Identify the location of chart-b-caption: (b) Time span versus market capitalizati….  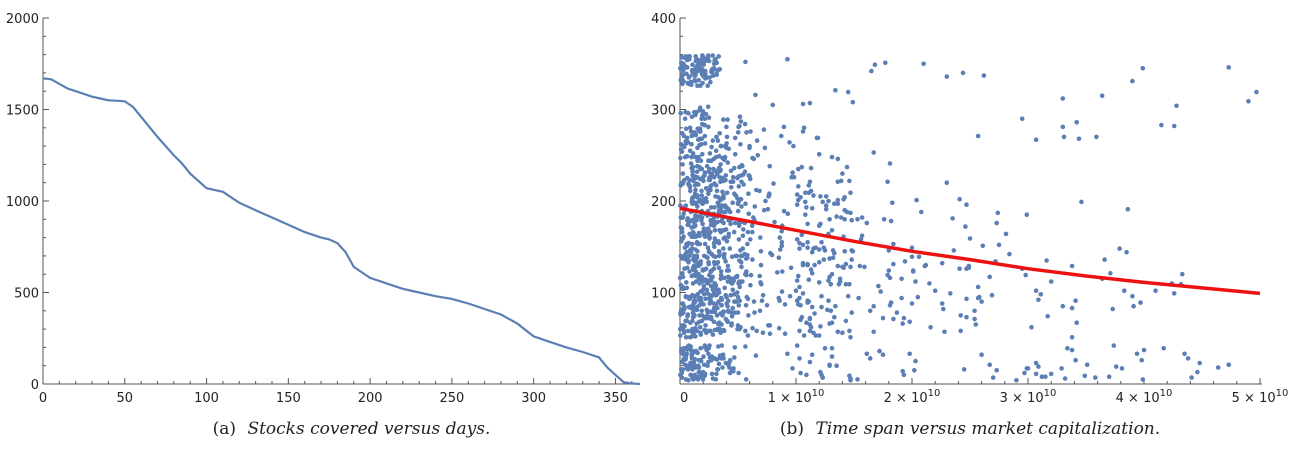
(970, 429).